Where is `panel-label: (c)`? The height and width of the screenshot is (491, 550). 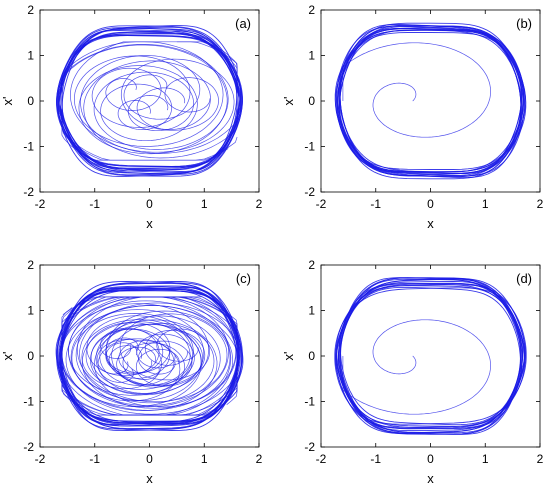
panel-label: (c) is located at coordinates (243, 278).